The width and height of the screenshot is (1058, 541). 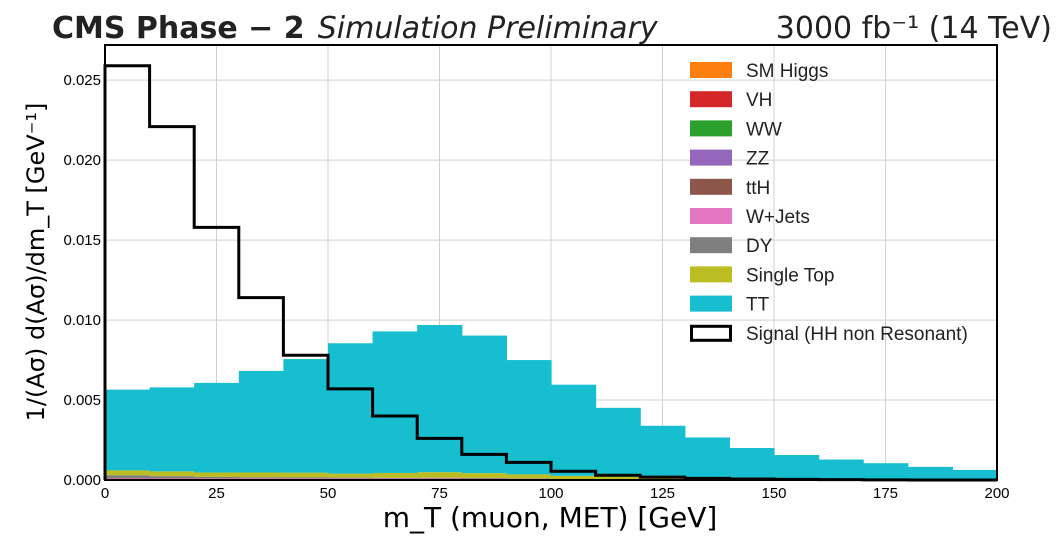 What do you see at coordinates (711, 128) in the screenshot?
I see `legend-swatch-ww` at bounding box center [711, 128].